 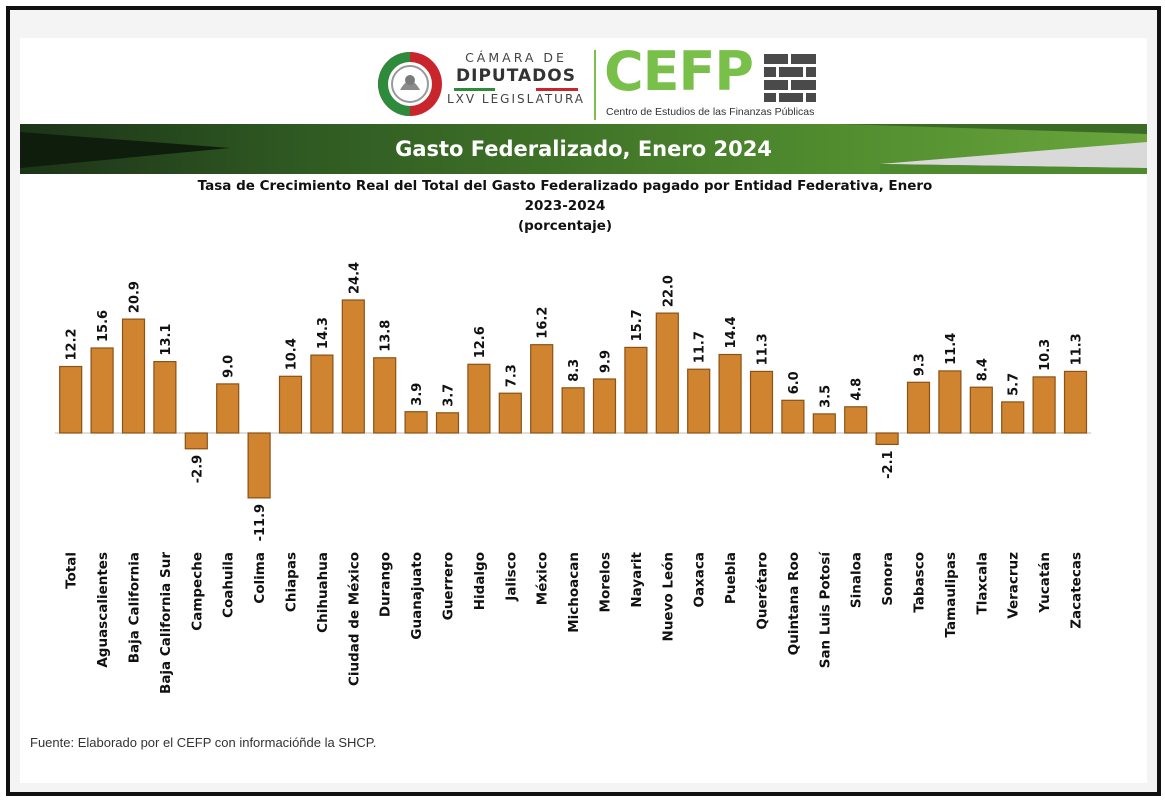 What do you see at coordinates (292, 582) in the screenshot?
I see `category-label: Chiapas` at bounding box center [292, 582].